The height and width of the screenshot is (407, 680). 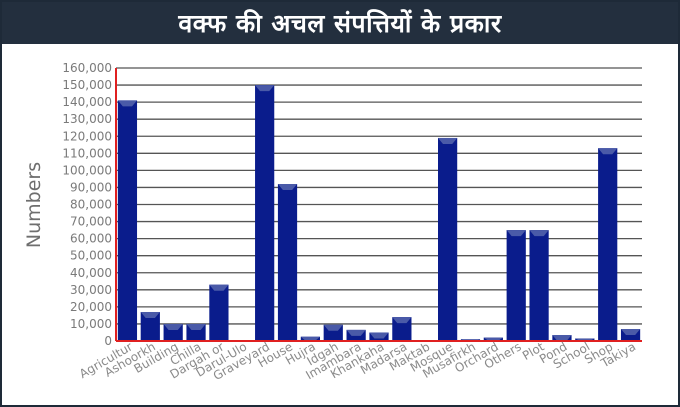 What do you see at coordinates (219, 312) in the screenshot?
I see `bar-dargahor` at bounding box center [219, 312].